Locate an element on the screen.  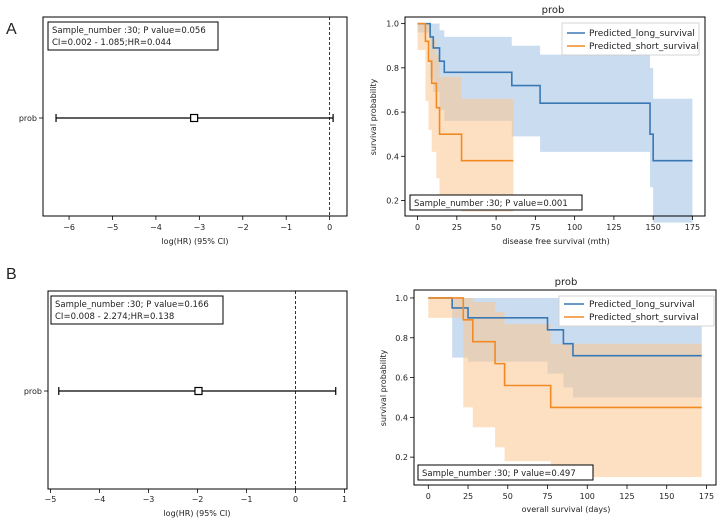
km-b-ytick-label: 0.8 is located at coordinates (401, 338).